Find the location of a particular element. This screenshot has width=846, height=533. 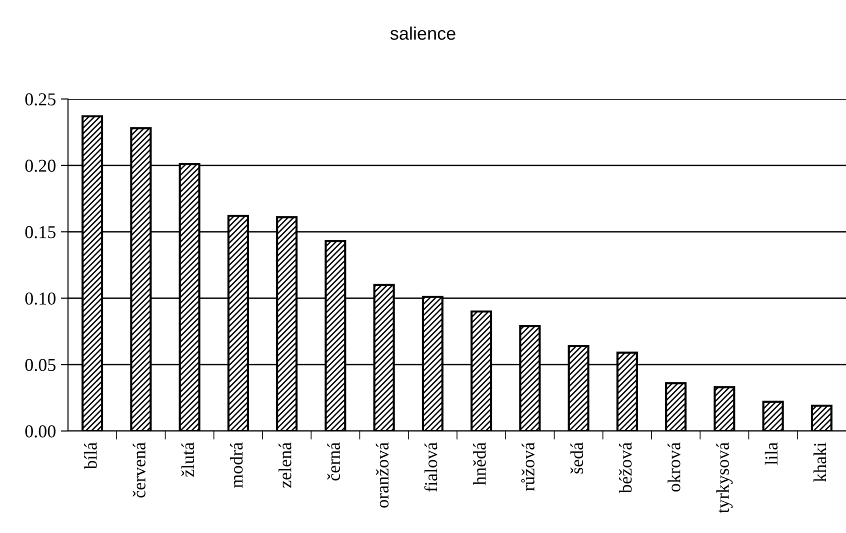

x-tick-label: tyrkysová is located at coordinates (724, 478).